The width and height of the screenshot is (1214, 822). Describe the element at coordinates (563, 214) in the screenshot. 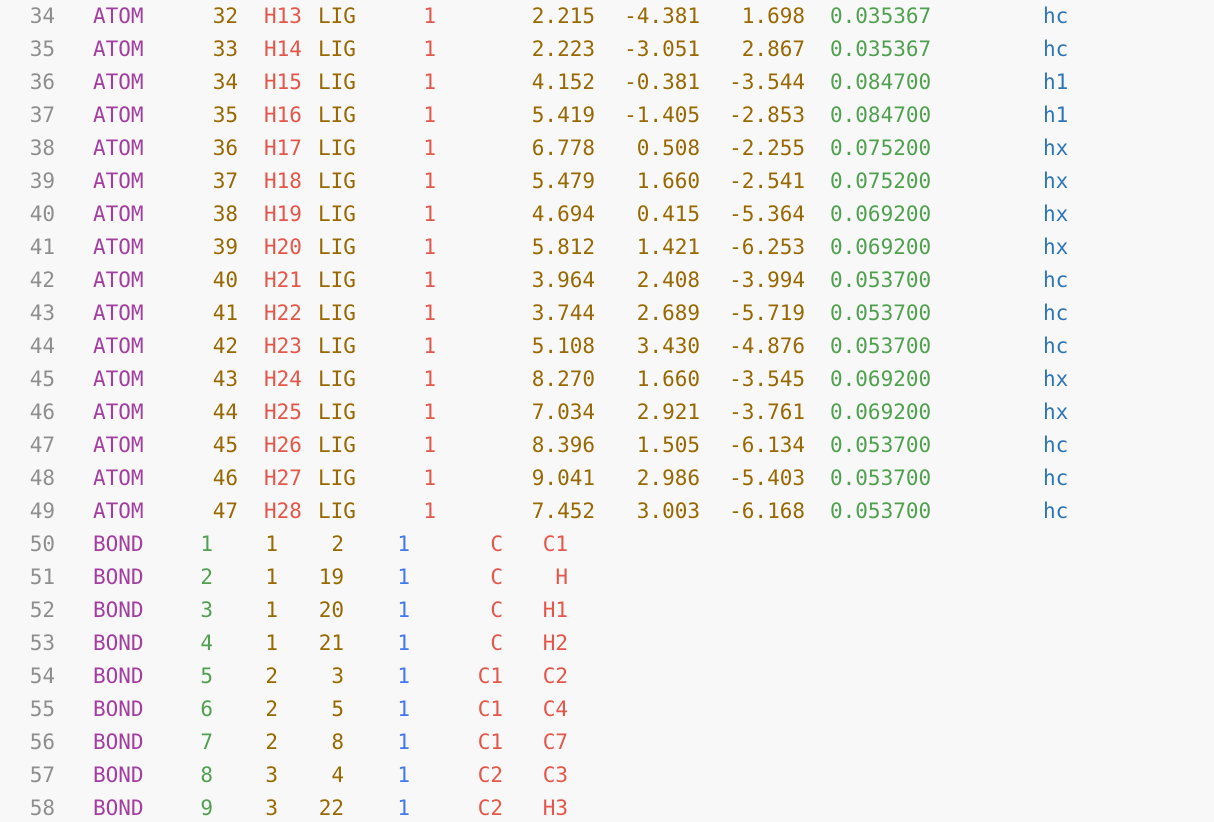

I see `x-coordinate: 4.694` at that location.